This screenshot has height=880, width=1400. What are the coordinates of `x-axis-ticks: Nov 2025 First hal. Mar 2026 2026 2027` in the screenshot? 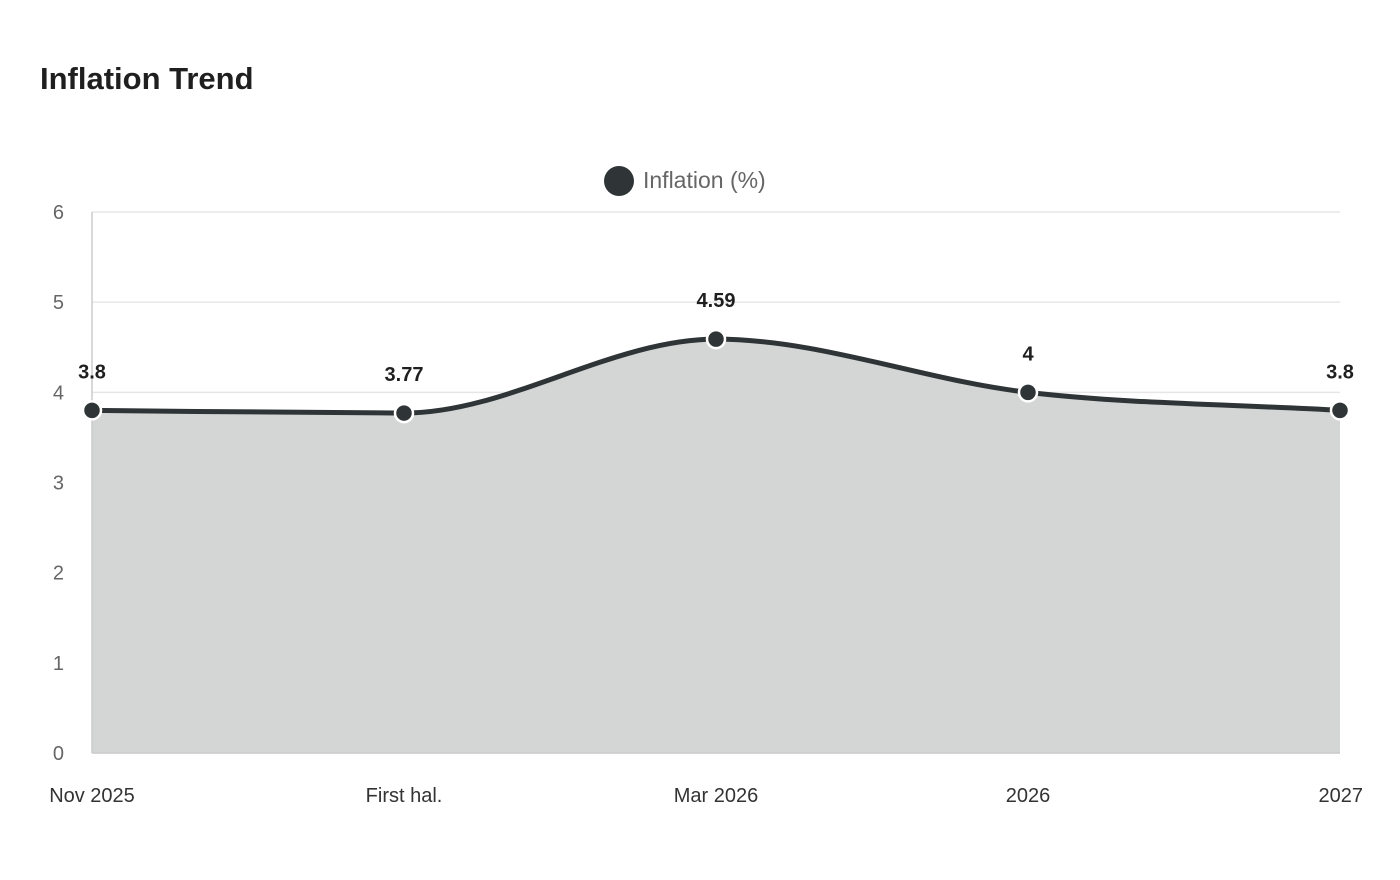 It's located at (706, 796).